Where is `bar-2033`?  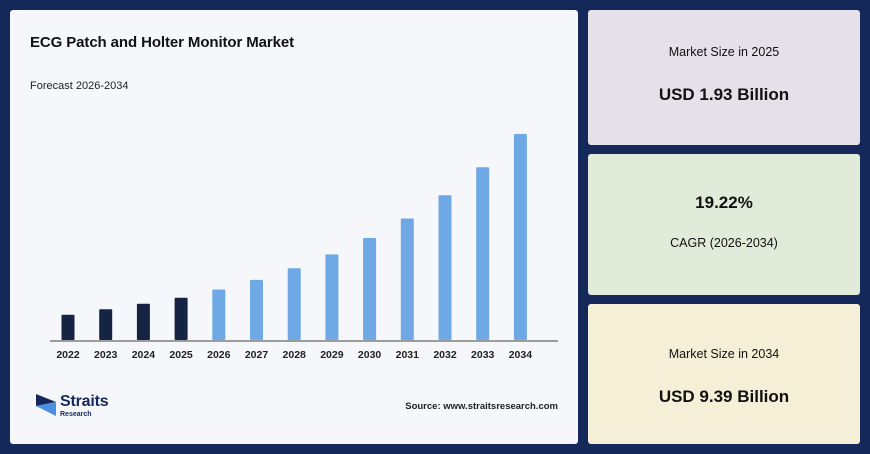
bar-2033 is located at coordinates (483, 253).